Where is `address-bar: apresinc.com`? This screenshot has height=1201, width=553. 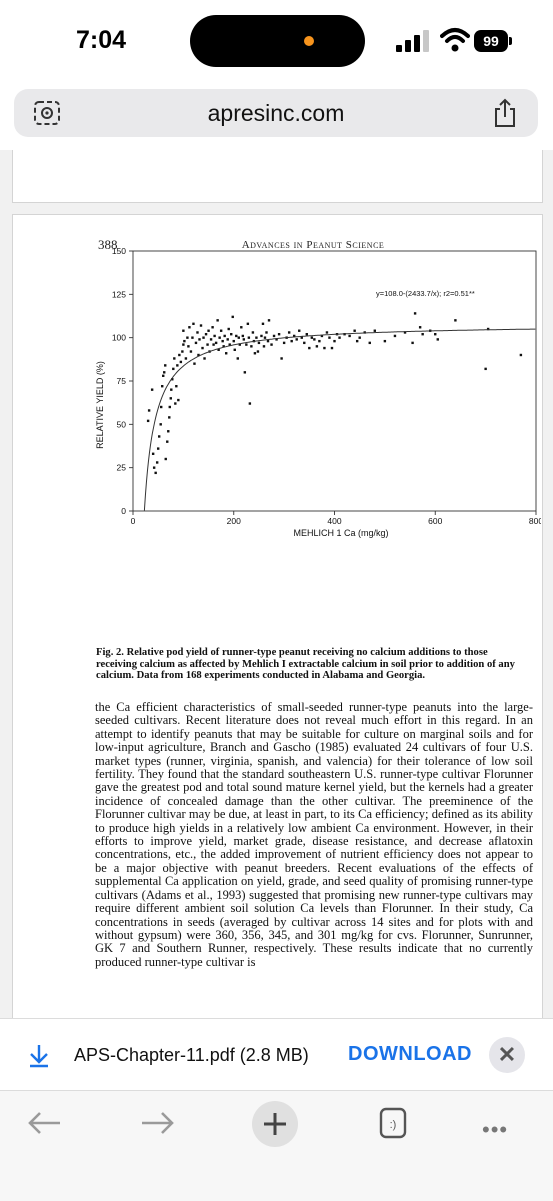
address-bar: apresinc.com is located at coordinates (276, 113).